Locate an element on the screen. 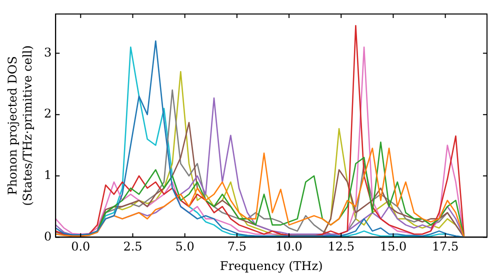 The image size is (500, 280). x-axis-title: Frequency (THz) is located at coordinates (271, 265).